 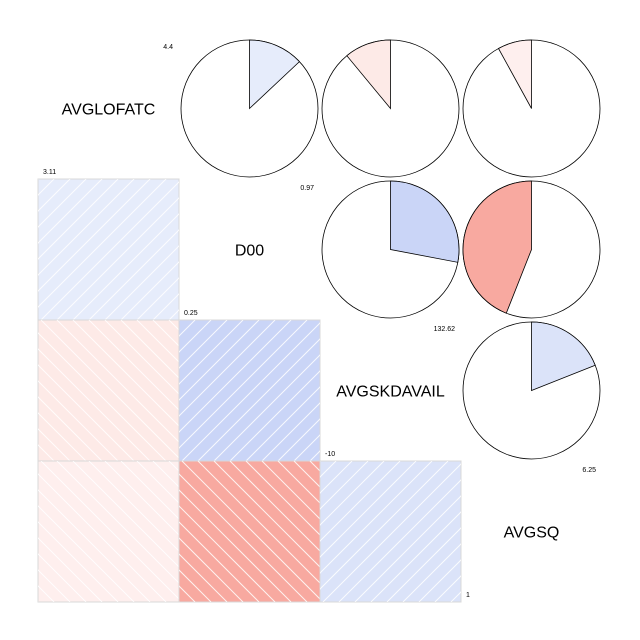 I want to click on shade-cell-avgsq-avgskdavail, so click(x=390, y=531).